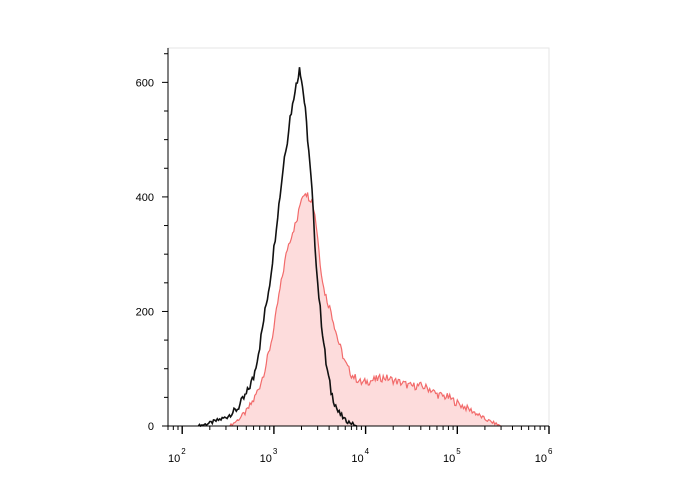 The width and height of the screenshot is (688, 495). I want to click on y-tick-label: 600, so click(145, 83).